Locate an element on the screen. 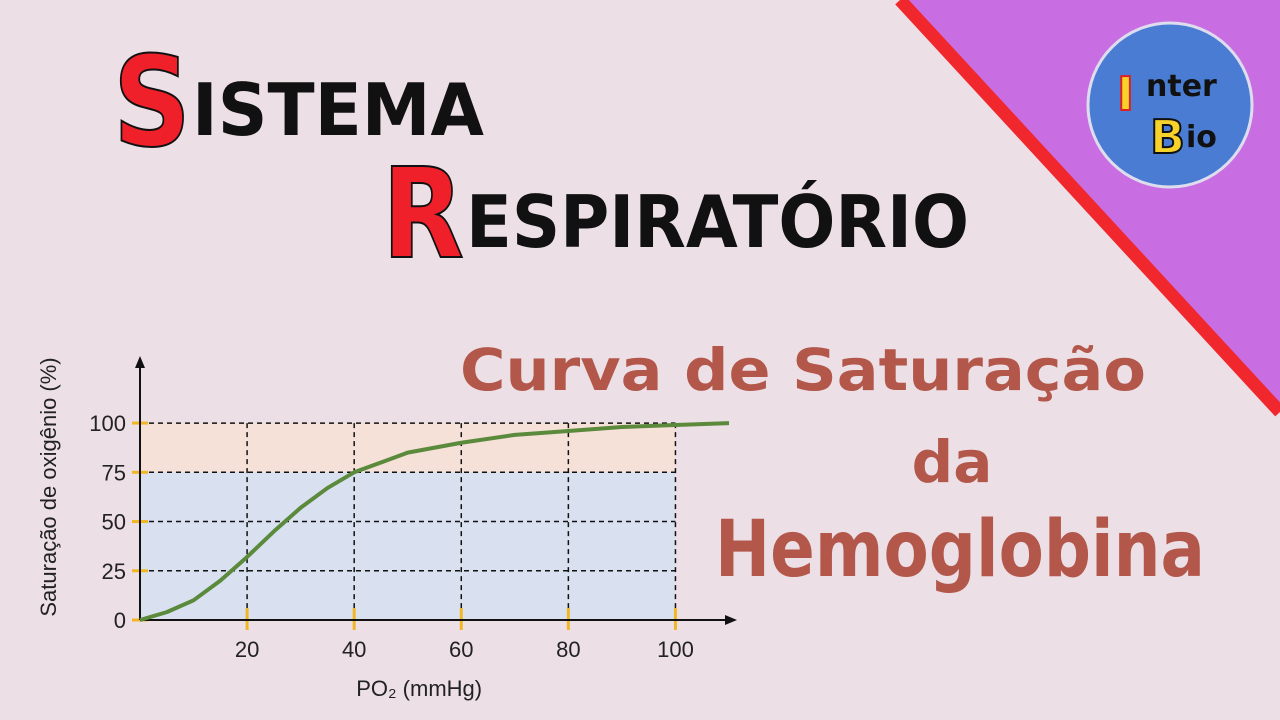 The height and width of the screenshot is (720, 1280). logo-initial: I is located at coordinates (1125, 94).